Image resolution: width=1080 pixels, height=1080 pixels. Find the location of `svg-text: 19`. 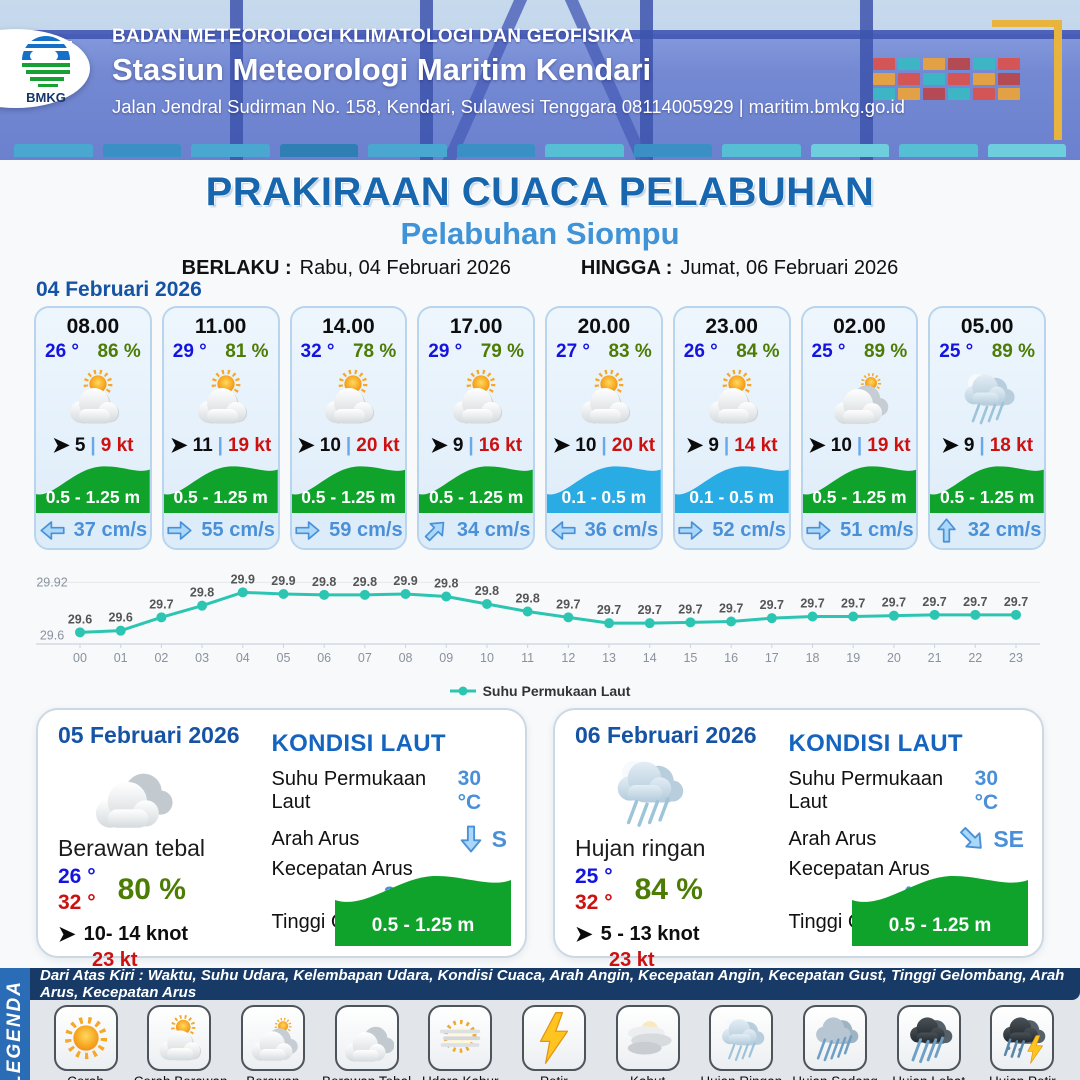

svg-text: 19 is located at coordinates (853, 658).